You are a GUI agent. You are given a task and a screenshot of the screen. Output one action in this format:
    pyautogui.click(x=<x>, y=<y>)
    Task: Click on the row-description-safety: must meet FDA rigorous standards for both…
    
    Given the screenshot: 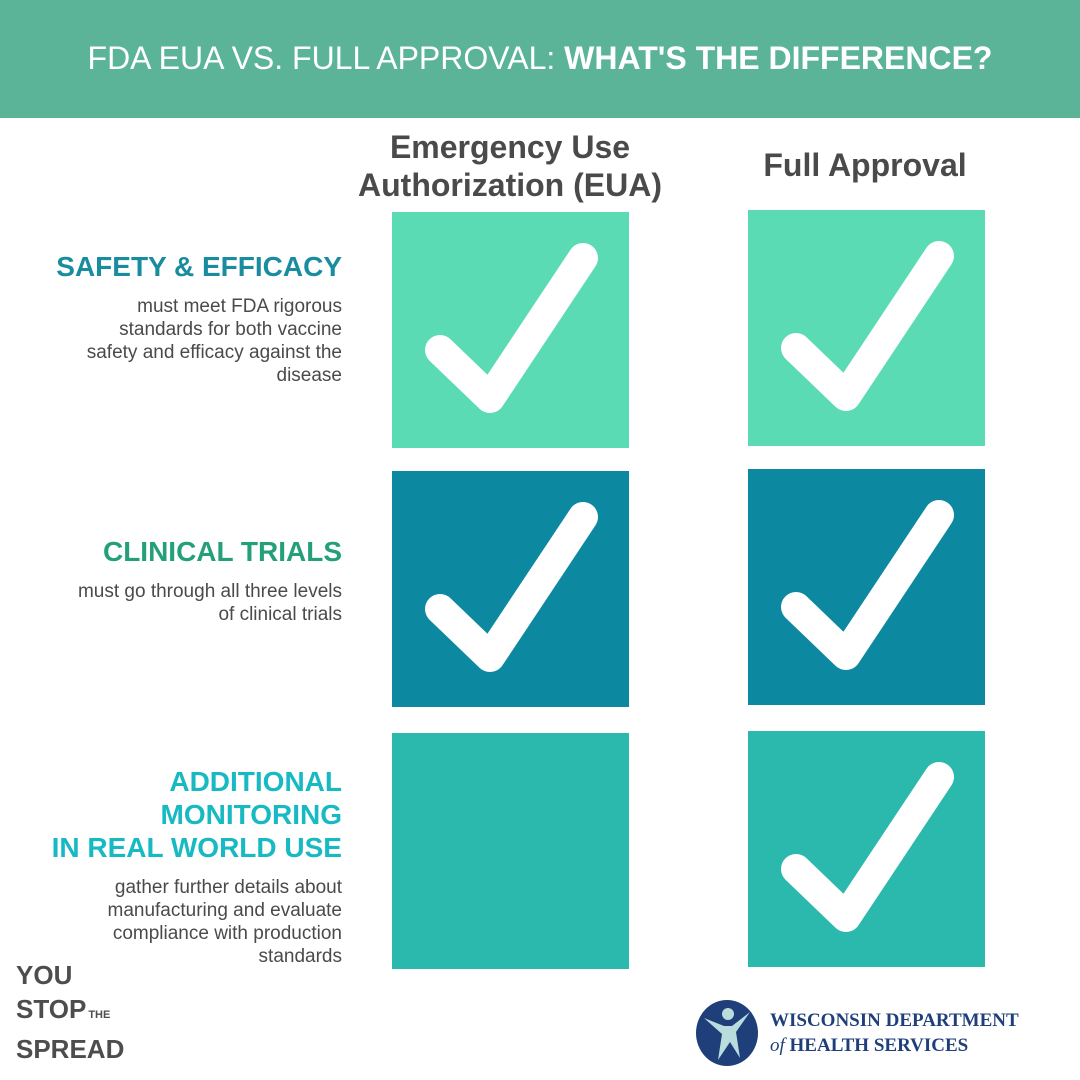 What is the action you would take?
    pyautogui.click(x=214, y=341)
    